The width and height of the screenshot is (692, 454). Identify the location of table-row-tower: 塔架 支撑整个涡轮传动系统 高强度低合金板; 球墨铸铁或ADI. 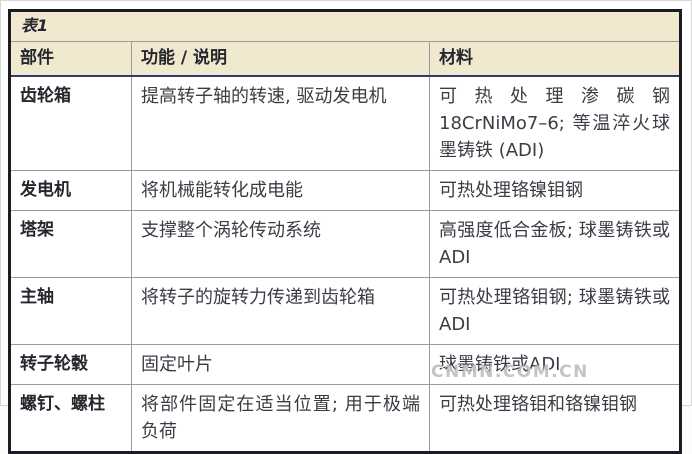
(345, 243).